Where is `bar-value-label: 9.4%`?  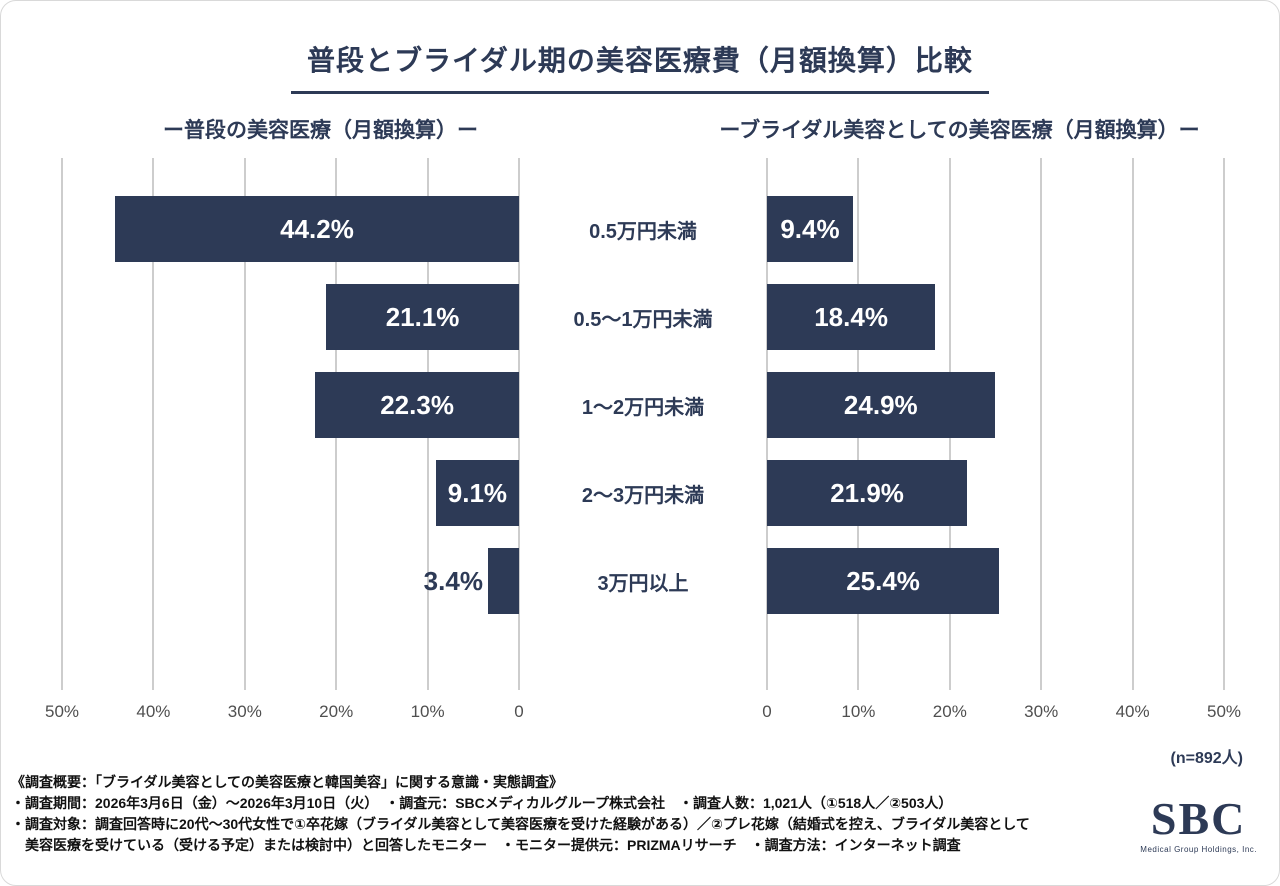 bar-value-label: 9.4% is located at coordinates (810, 228).